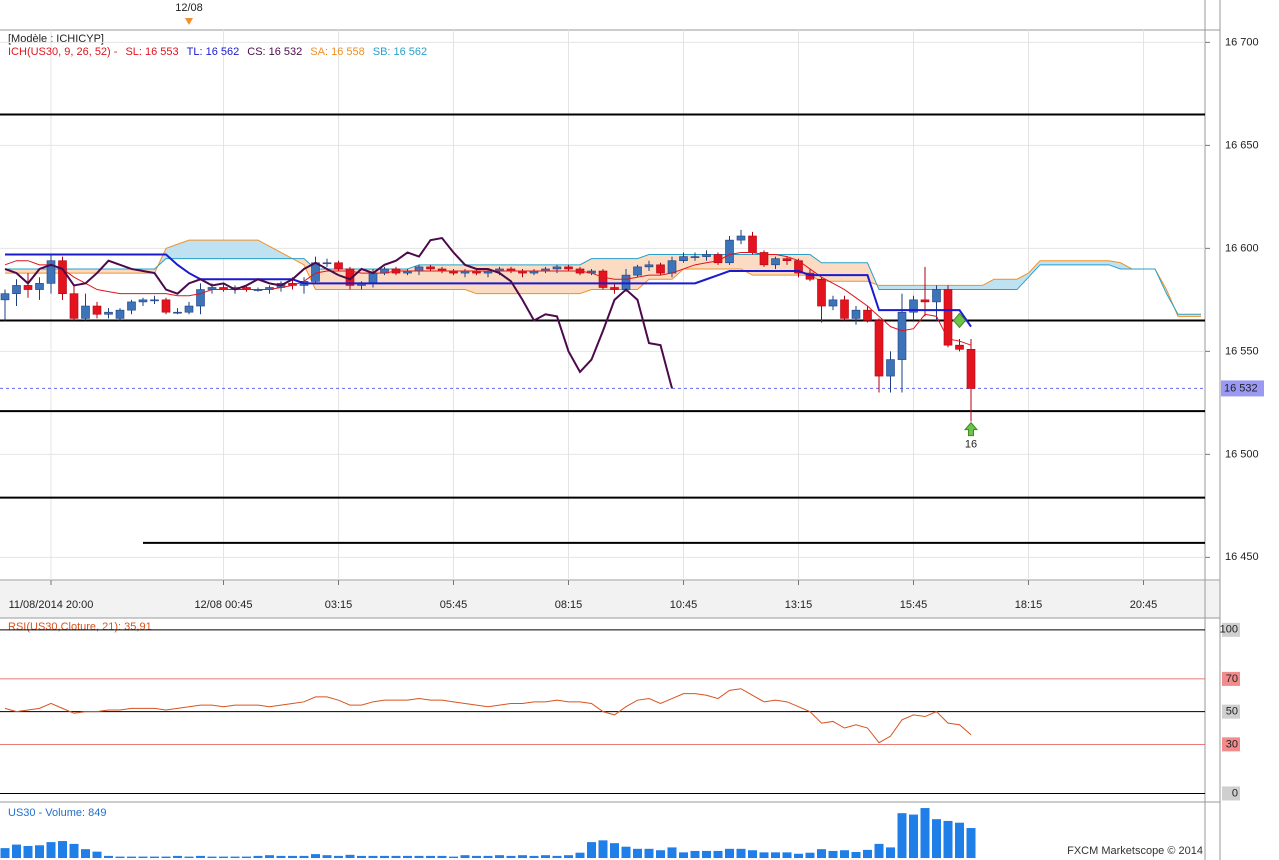 The image size is (1279, 860). Describe the element at coordinates (213, 52) in the screenshot. I see `legend-item: TL: 16 562` at that location.